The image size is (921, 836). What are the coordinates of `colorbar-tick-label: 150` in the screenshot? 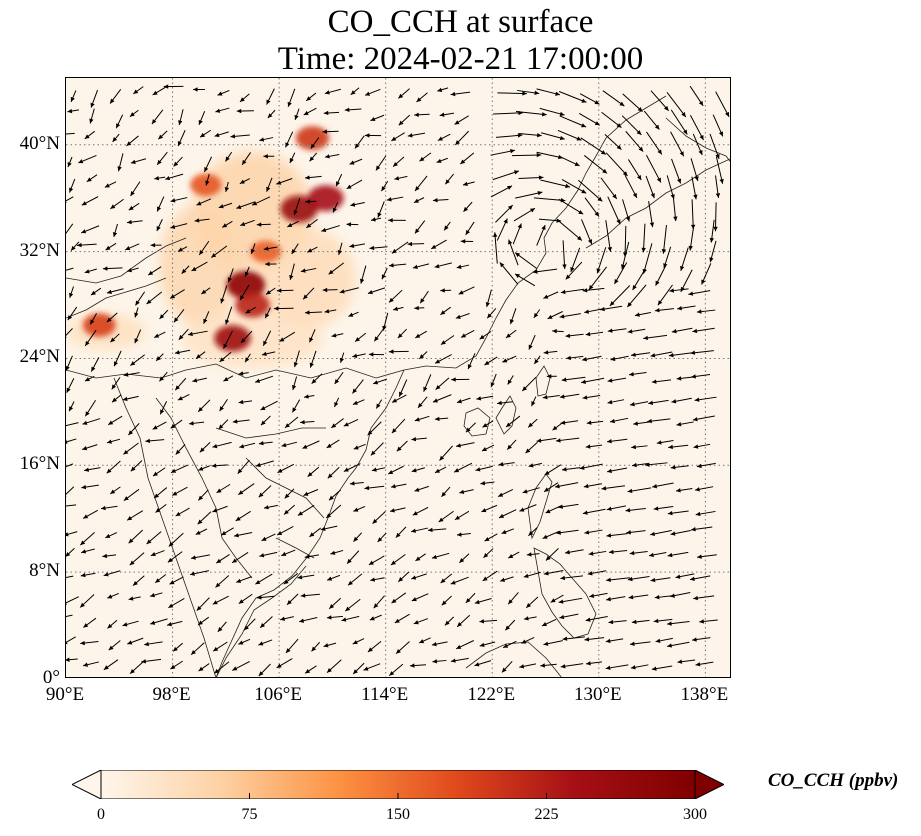 It's located at (398, 814).